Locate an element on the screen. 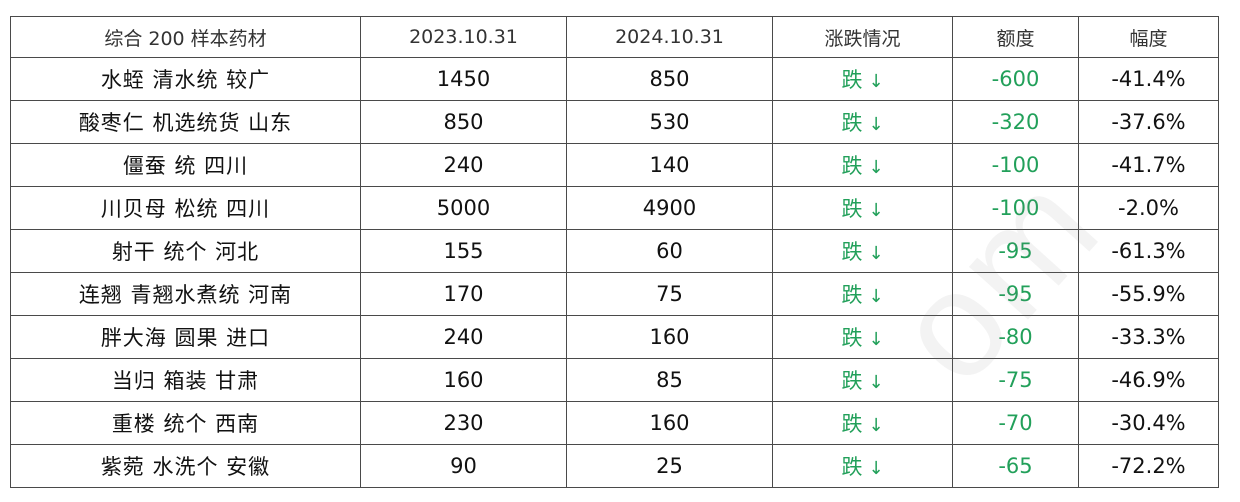 The image size is (1240, 502). herb-name-cell: 水蛭 清水统 较广 is located at coordinates (185, 79).